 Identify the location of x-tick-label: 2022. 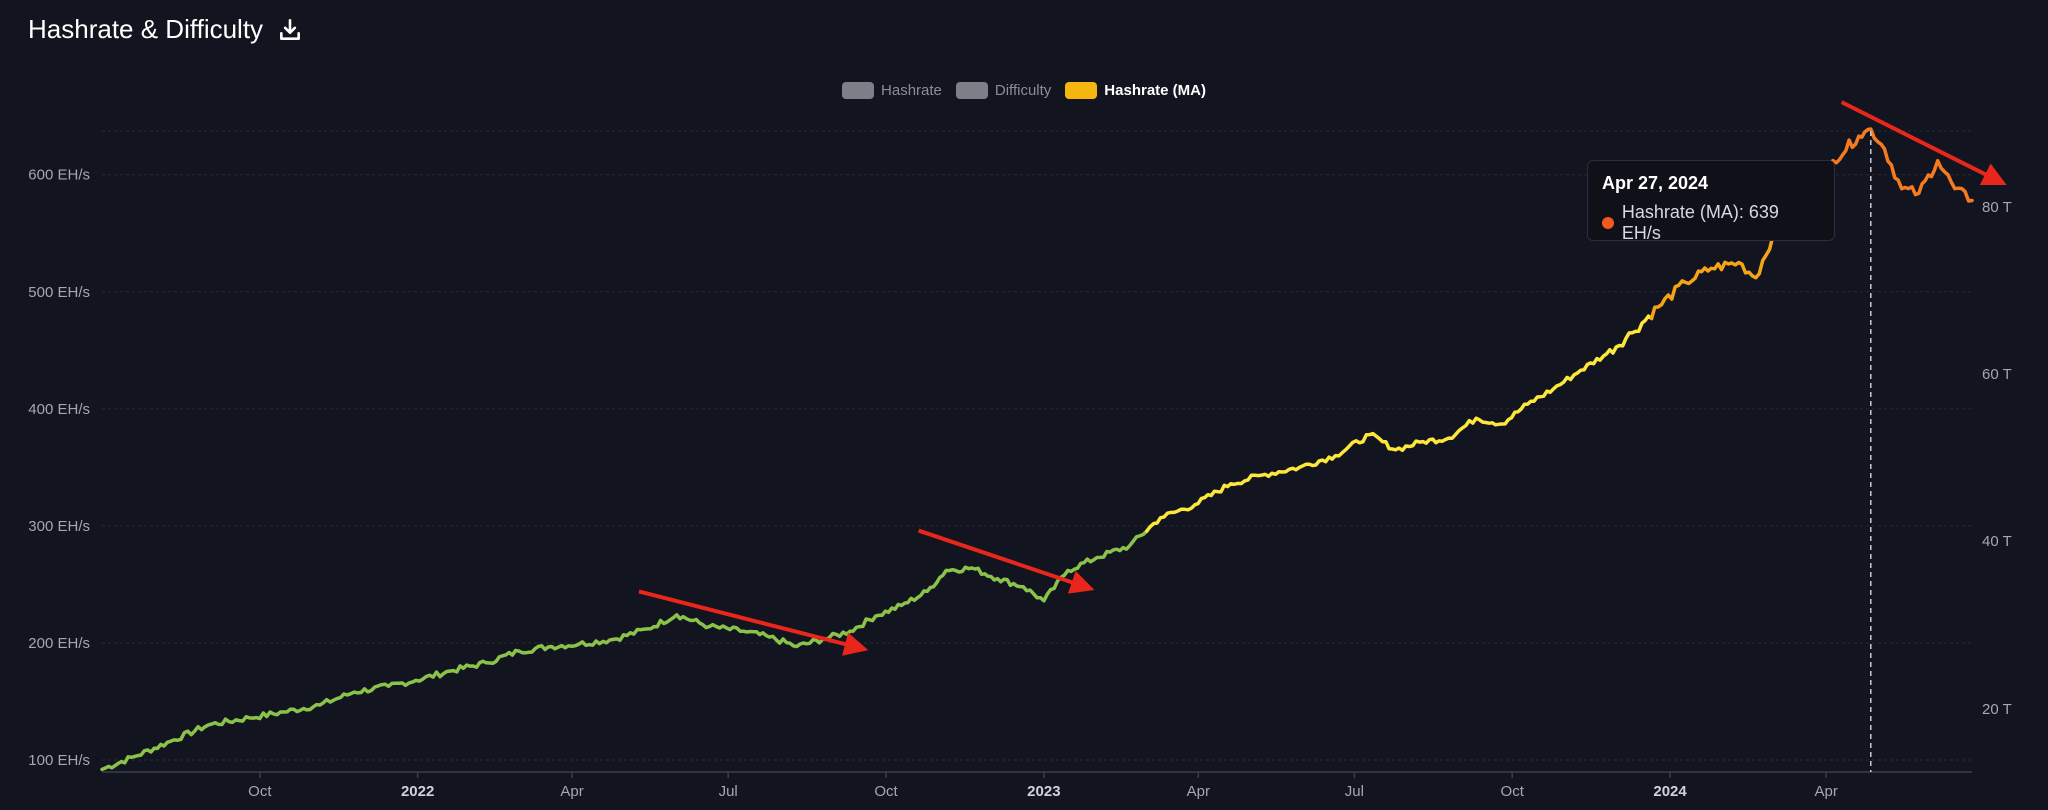
(417, 791).